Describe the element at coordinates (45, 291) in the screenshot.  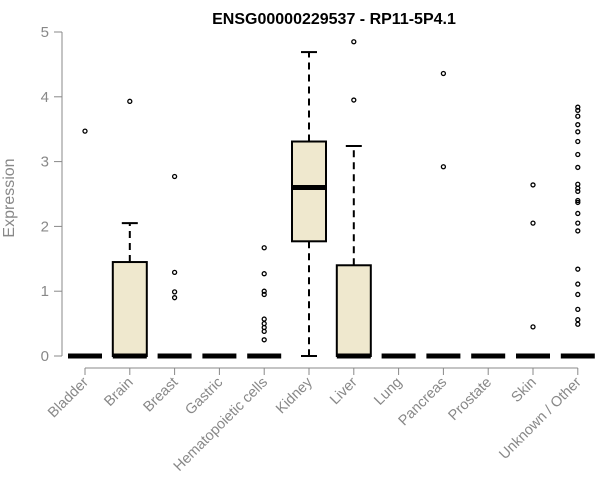
I see `y-tick-label: 1` at that location.